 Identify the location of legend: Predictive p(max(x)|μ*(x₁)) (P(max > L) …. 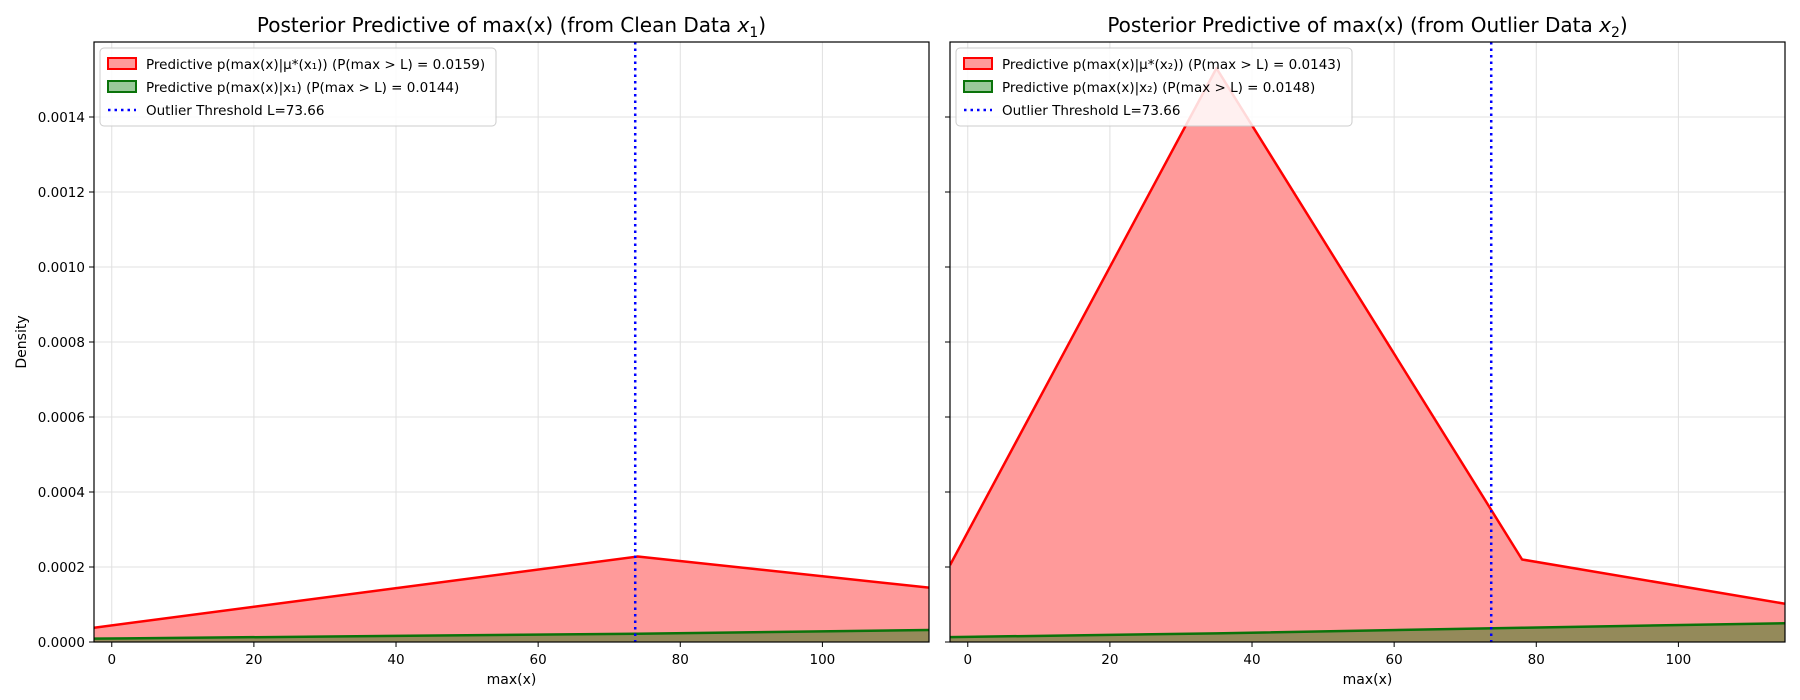
(298, 87).